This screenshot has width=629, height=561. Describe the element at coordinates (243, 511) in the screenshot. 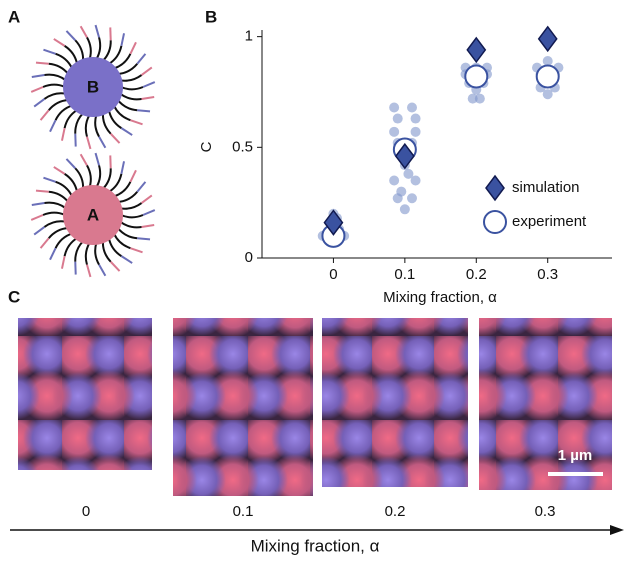

I see `micrograph-label: 0.1` at that location.